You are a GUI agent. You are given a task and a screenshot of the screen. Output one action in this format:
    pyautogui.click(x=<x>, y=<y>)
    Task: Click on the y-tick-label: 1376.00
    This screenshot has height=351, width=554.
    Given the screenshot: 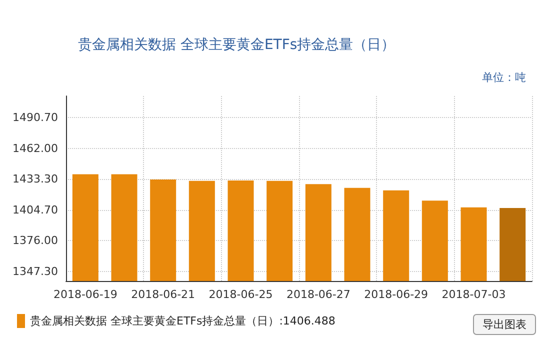 What is the action you would take?
    pyautogui.click(x=35, y=241)
    